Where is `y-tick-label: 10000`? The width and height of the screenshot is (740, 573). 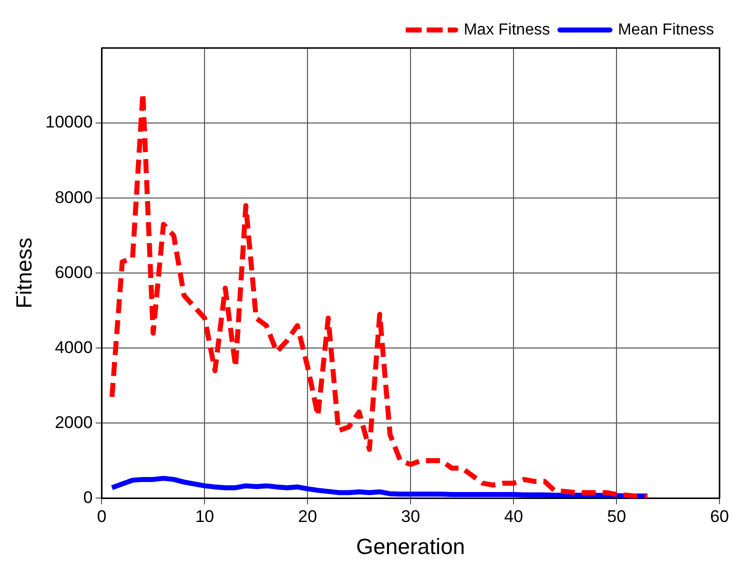 y-tick-label: 10000 is located at coordinates (69, 122).